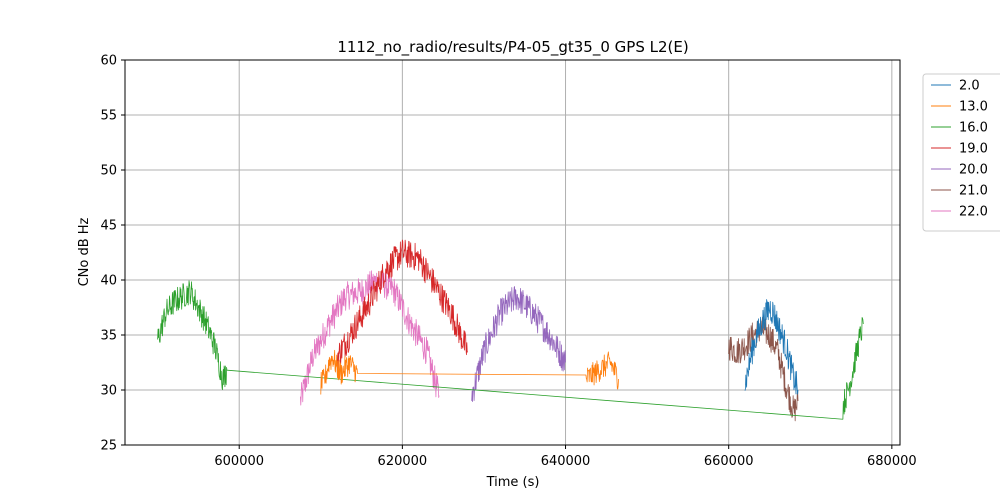  I want to click on y-tick-label: 60, so click(108, 61).